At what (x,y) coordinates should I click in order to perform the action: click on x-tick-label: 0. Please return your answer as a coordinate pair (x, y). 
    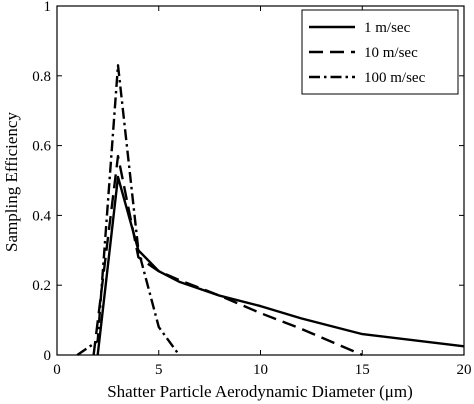
    Looking at the image, I should click on (57, 370).